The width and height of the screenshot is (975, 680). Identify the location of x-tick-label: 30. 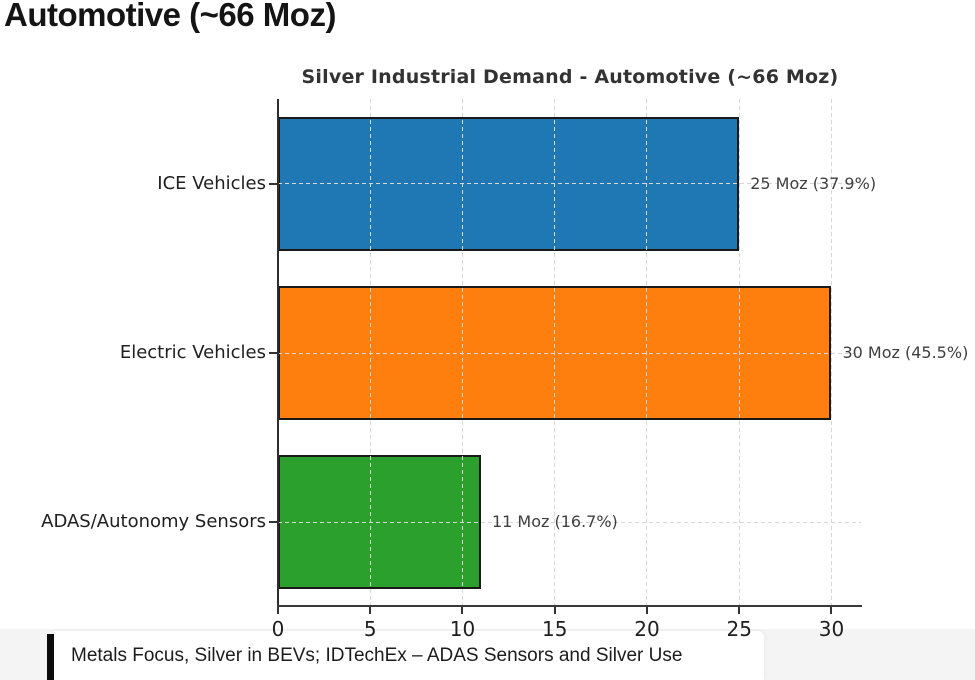
(831, 629).